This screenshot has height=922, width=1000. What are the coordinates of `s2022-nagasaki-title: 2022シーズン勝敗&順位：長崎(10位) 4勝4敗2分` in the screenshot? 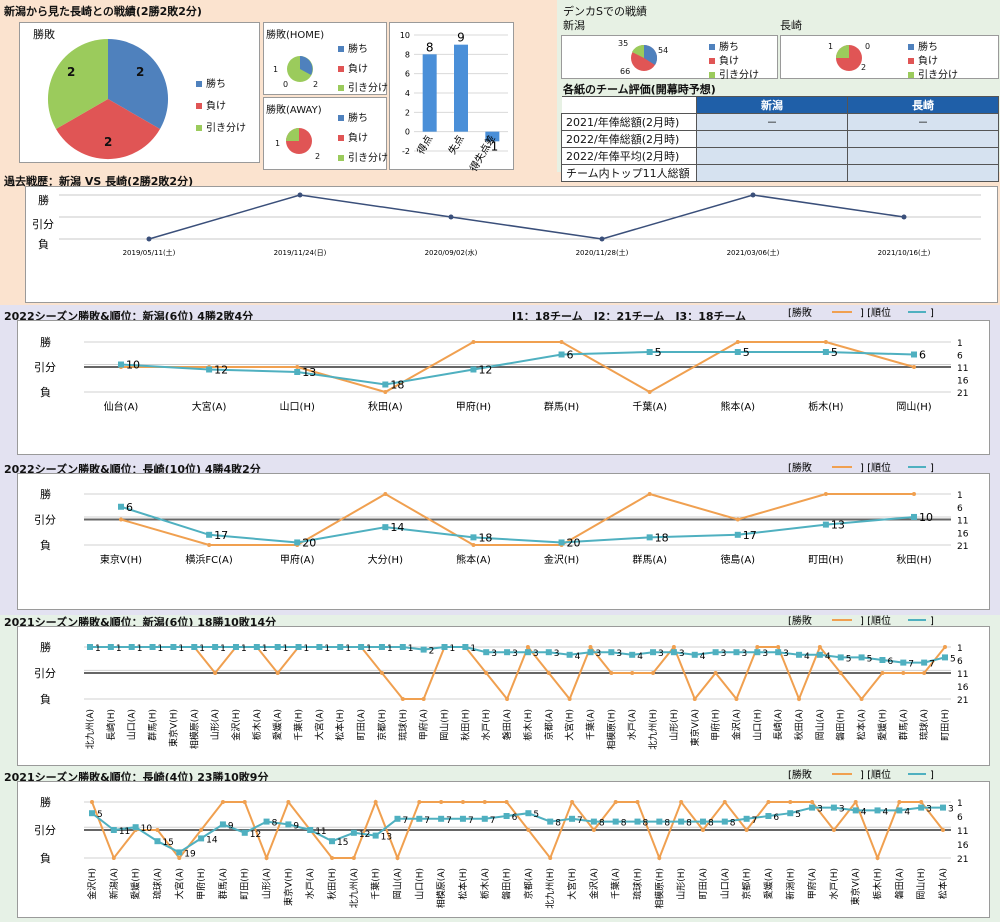 It's located at (132, 469).